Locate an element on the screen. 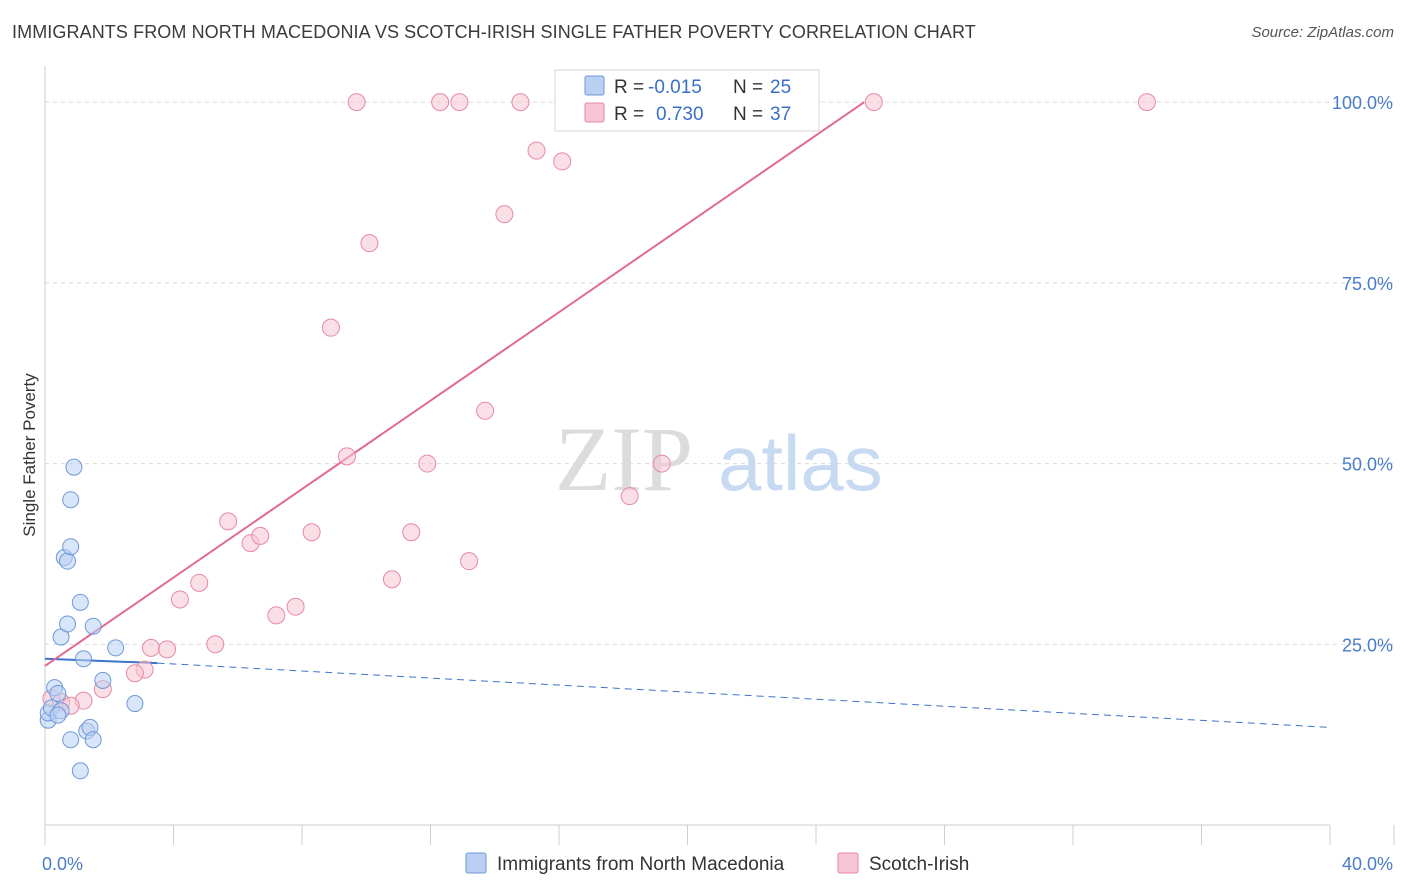 The image size is (1406, 892). legend-r-value-pink: 0.730 is located at coordinates (680, 114).